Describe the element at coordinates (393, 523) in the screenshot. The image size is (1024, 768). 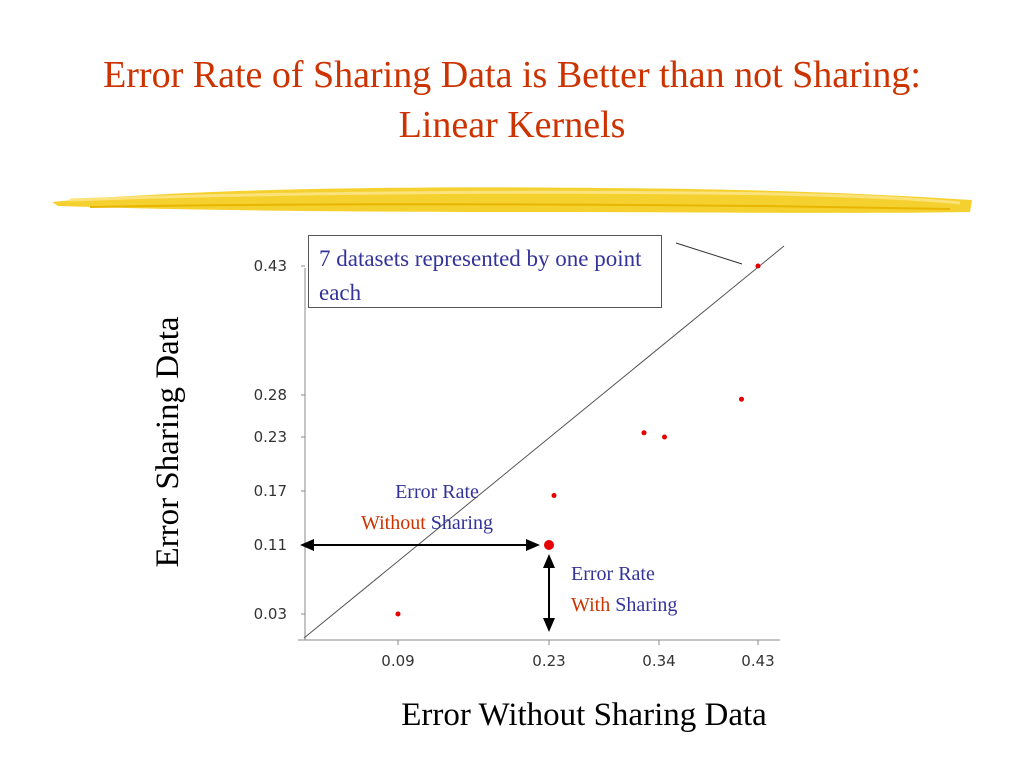
I see `annotation-without-red: Without` at that location.